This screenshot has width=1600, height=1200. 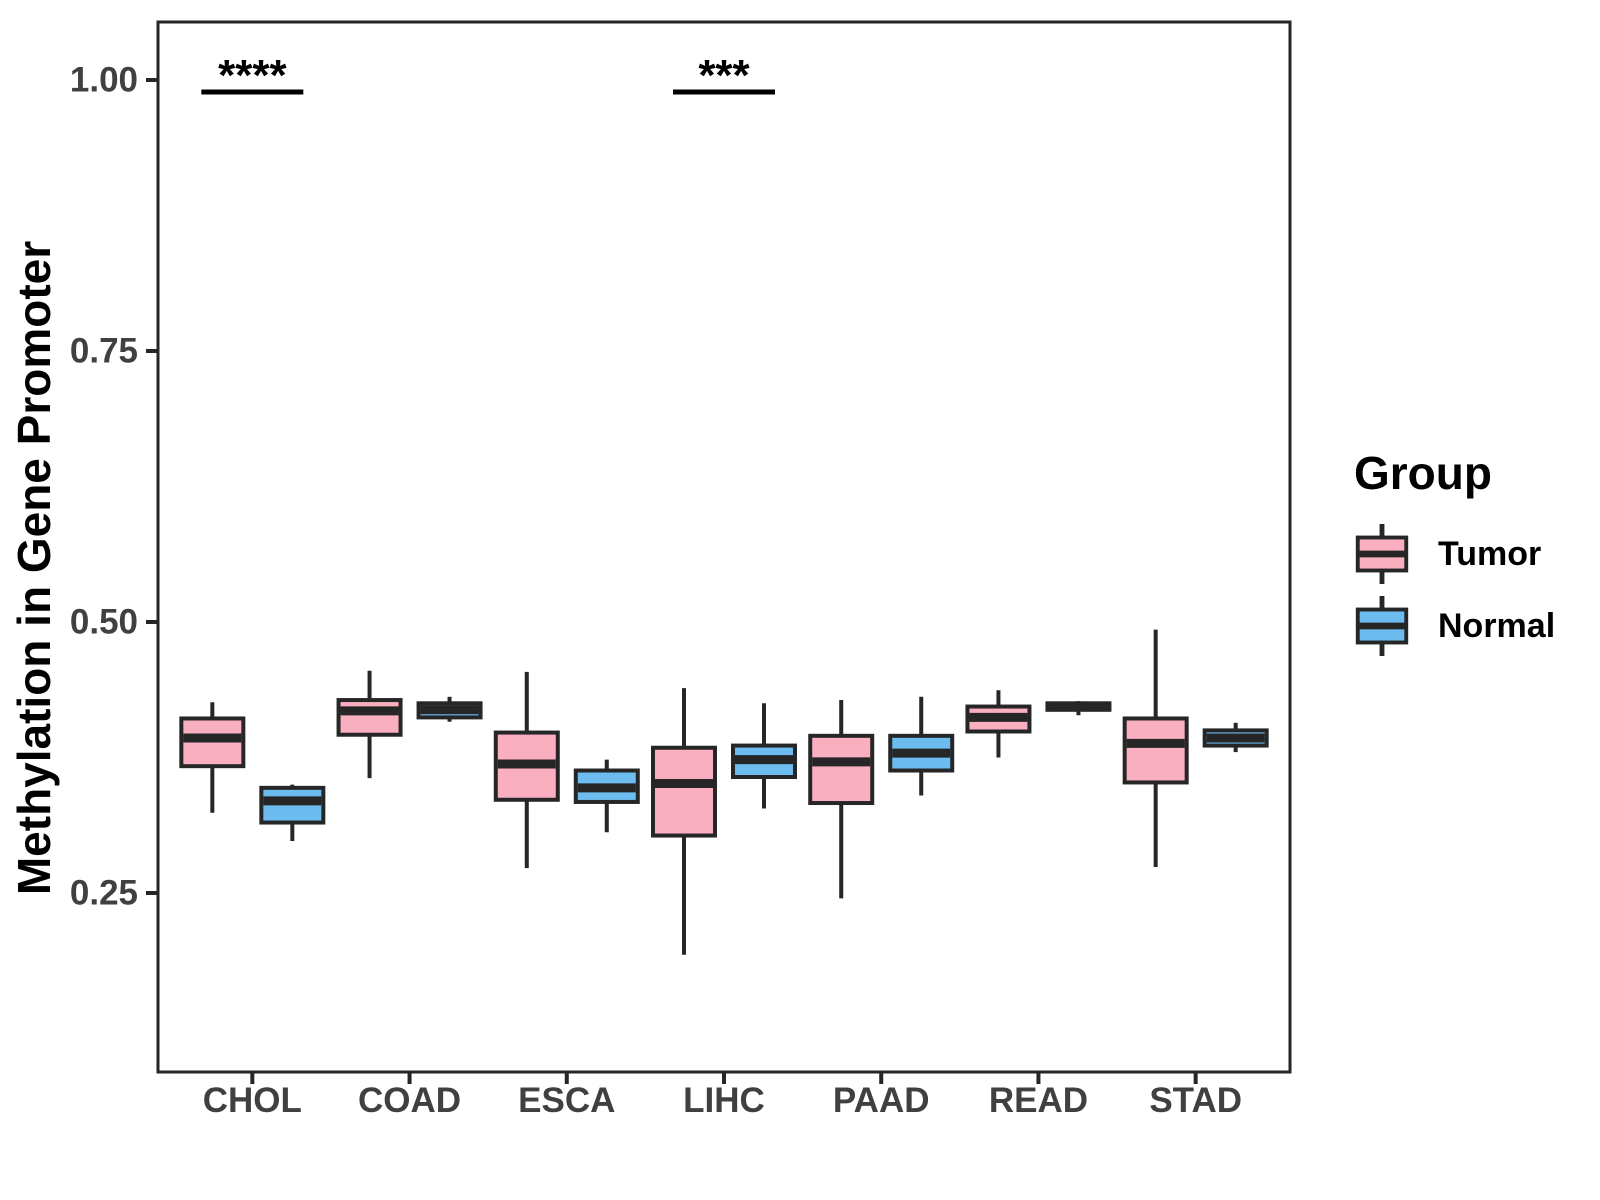 I want to click on box-CHOL-normal, so click(x=292, y=812).